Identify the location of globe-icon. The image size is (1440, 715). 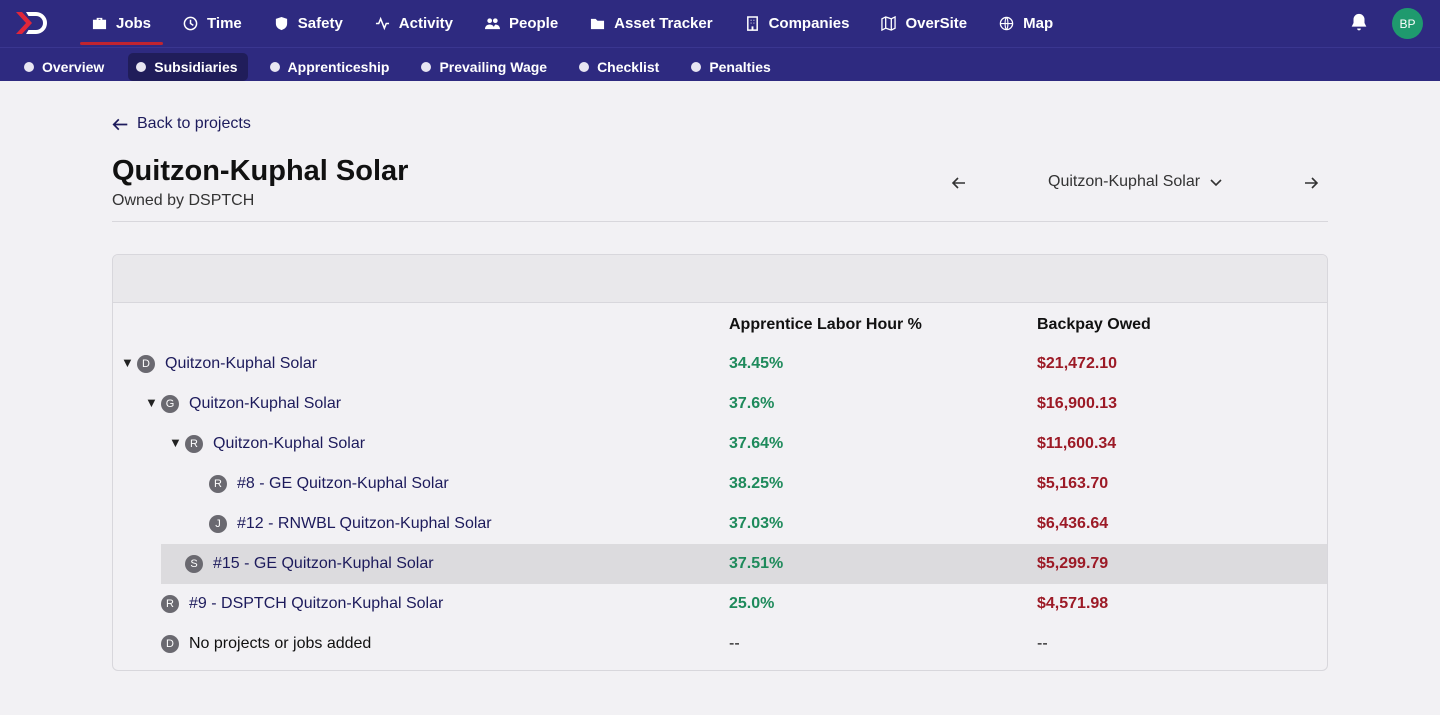
(1006, 23).